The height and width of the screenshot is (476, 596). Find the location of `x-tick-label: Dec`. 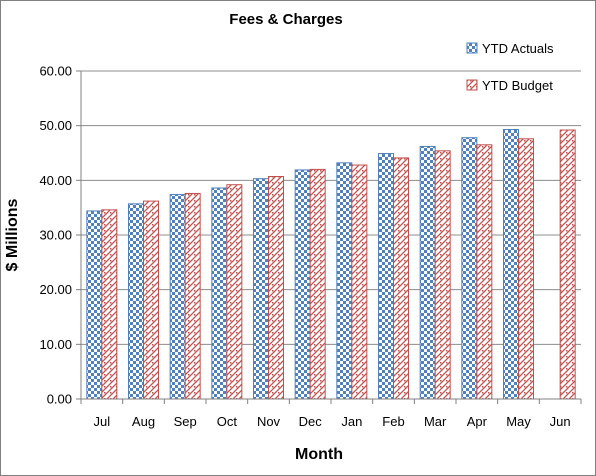

x-tick-label: Dec is located at coordinates (311, 421).